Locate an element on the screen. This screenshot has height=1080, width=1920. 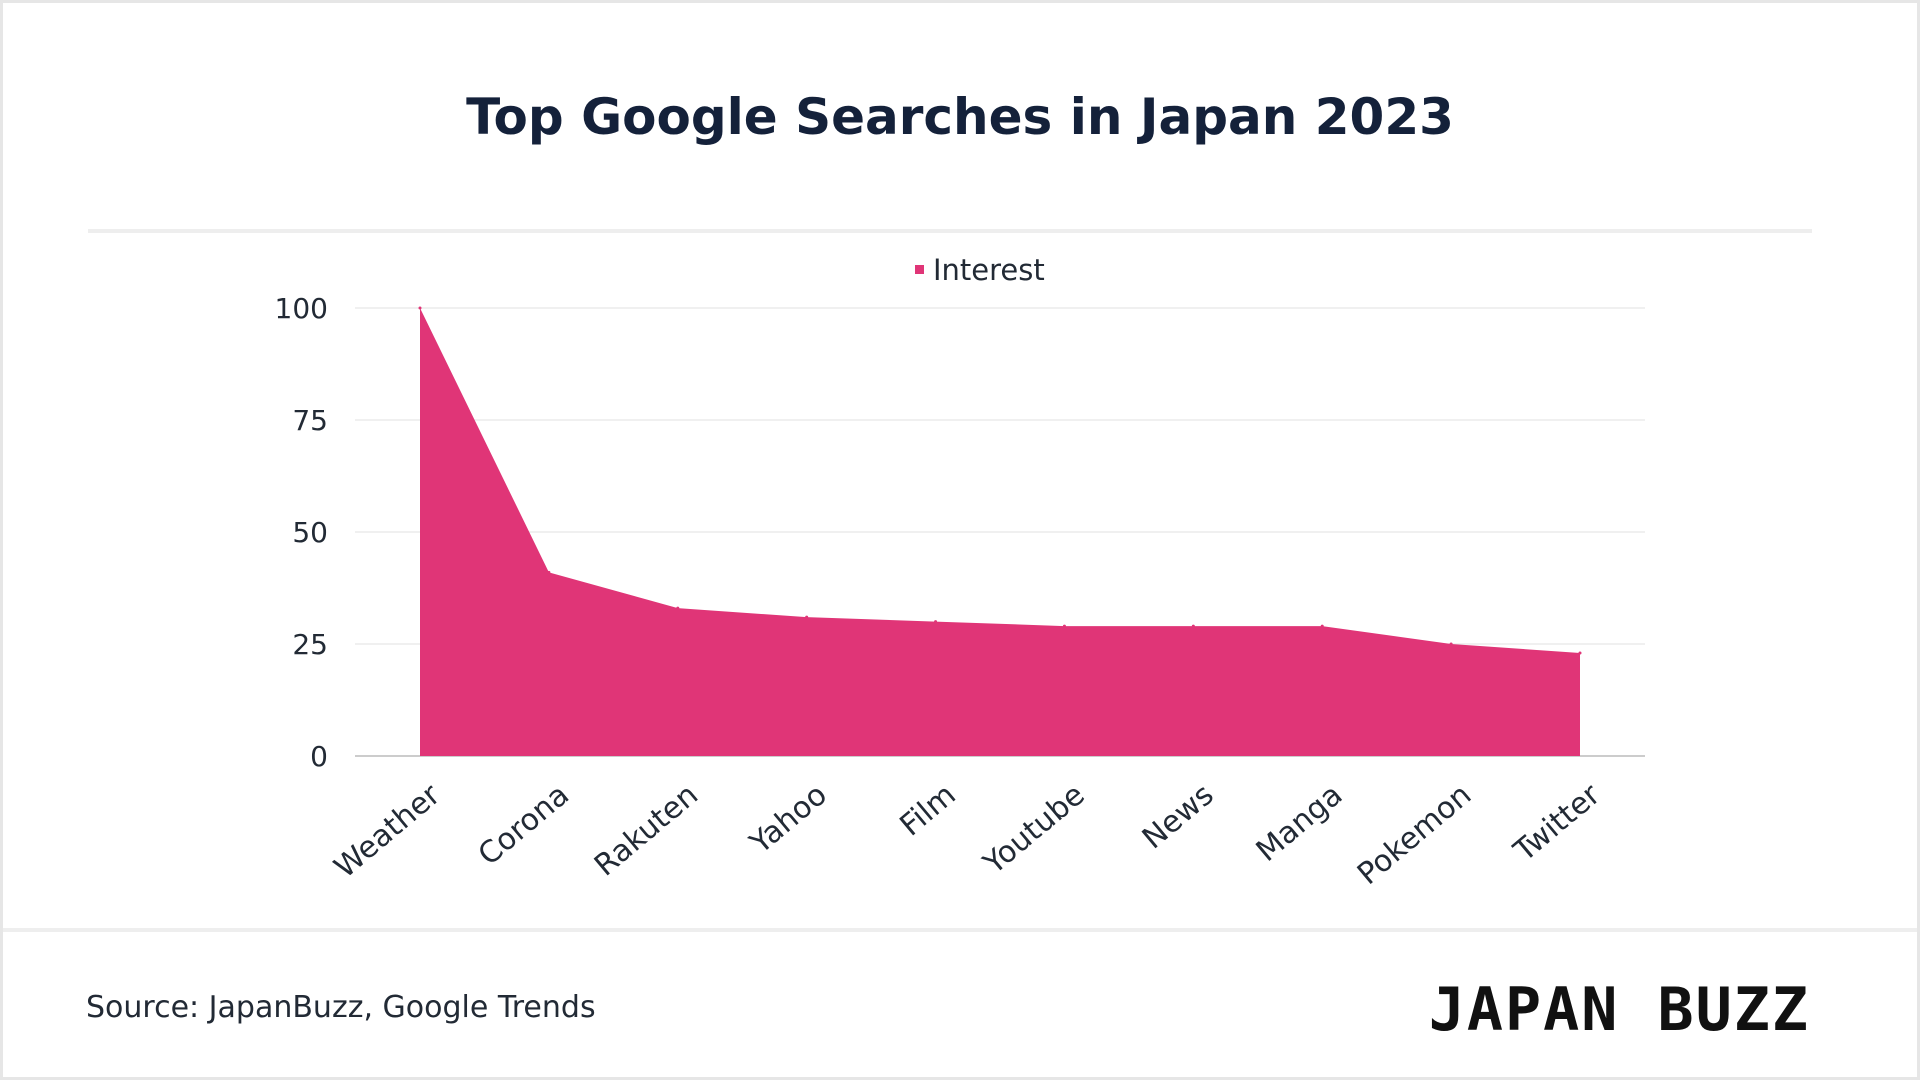
x-tick-label: Pokemon is located at coordinates (1414, 834).